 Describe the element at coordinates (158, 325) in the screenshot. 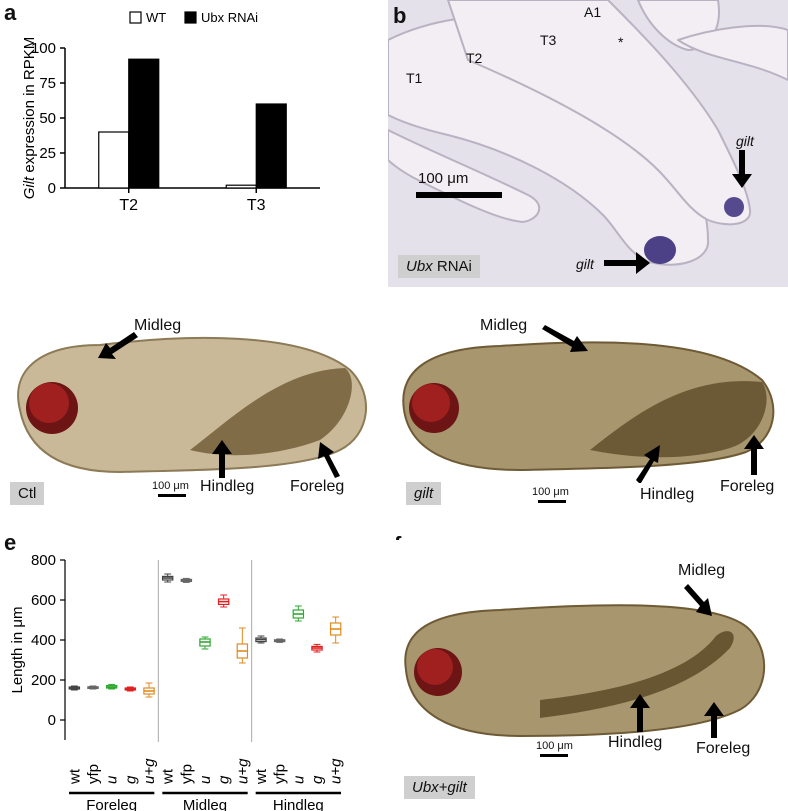

I see `label-midleg-c: Midleg` at that location.